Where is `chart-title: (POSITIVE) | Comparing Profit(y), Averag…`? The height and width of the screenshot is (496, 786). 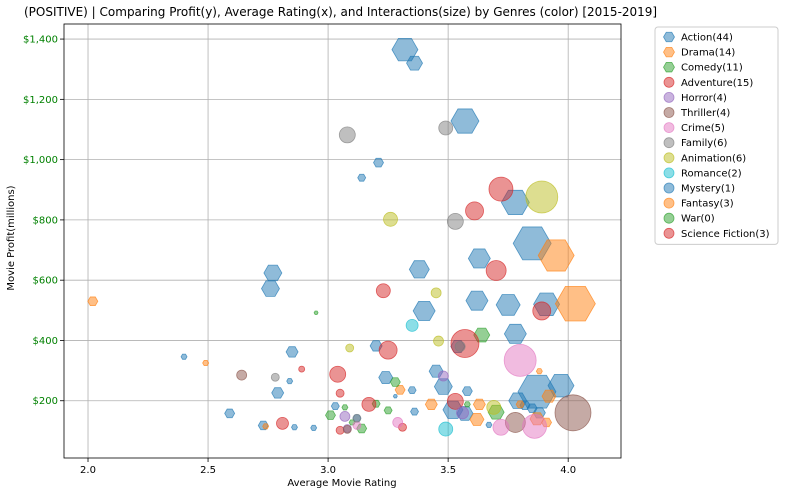 chart-title: (POSITIVE) | Comparing Profit(y), Averag… is located at coordinates (340, 12).